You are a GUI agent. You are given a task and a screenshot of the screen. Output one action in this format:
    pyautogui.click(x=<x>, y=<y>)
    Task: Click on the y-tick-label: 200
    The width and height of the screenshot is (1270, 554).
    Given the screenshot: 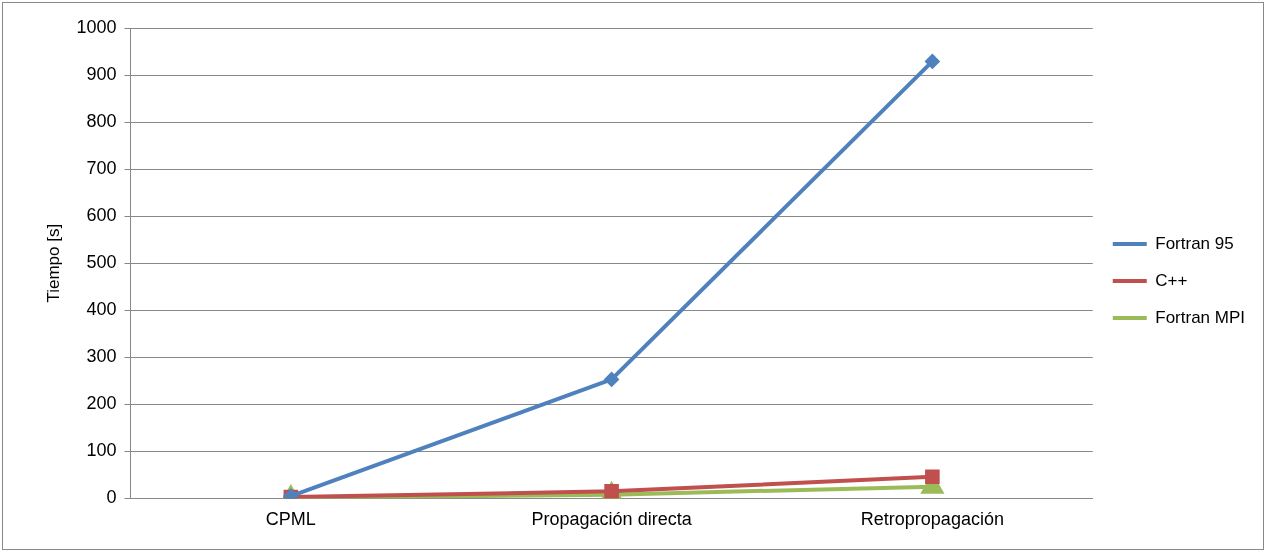 What is the action you would take?
    pyautogui.click(x=101, y=403)
    